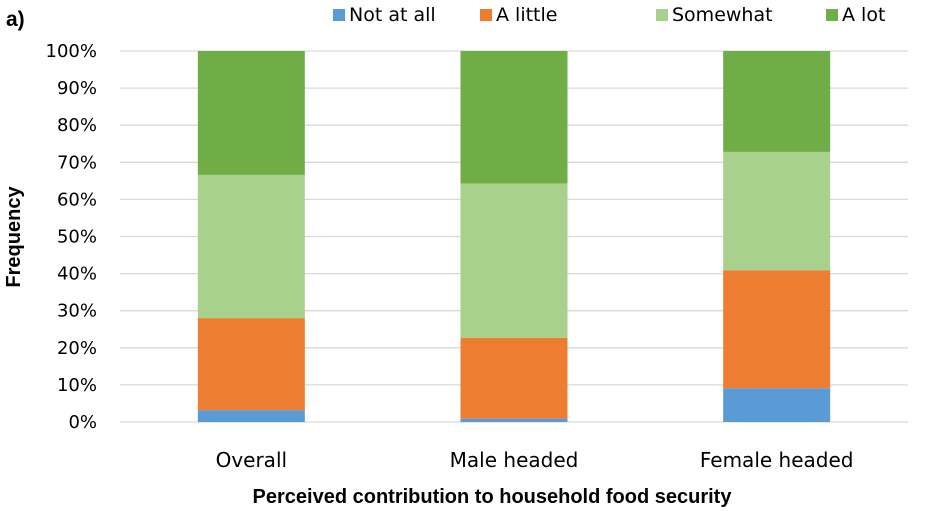  What do you see at coordinates (77, 125) in the screenshot?
I see `y-tick-label: 80%` at bounding box center [77, 125].